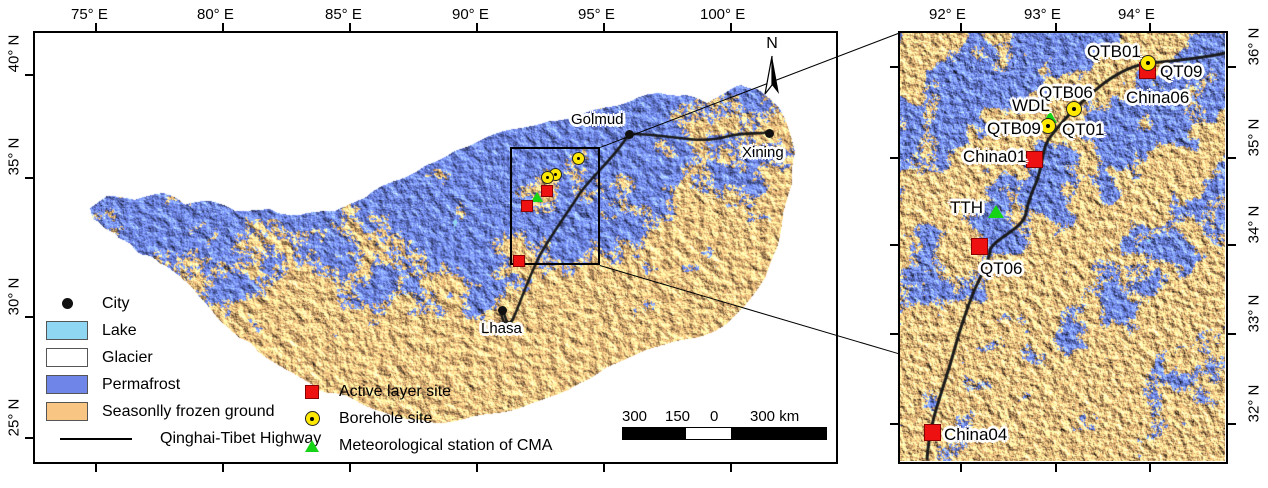 The image size is (1268, 488). I want to click on north-arrow: N, so click(772, 66).